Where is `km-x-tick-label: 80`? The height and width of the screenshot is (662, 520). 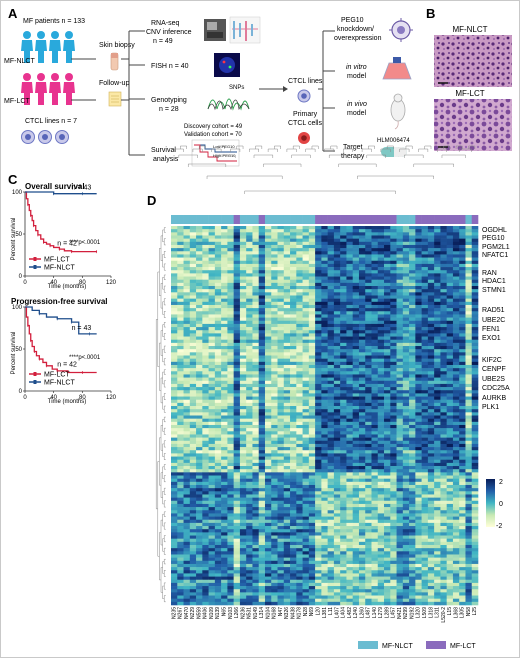
km-x-tick-label: 80 is located at coordinates (82, 283).